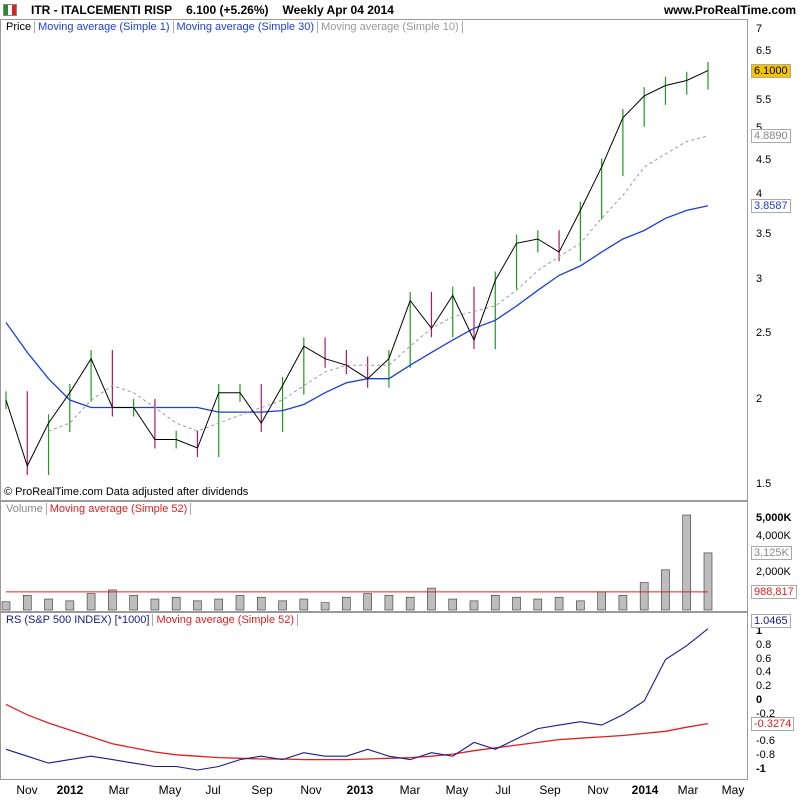 This screenshot has width=800, height=800. I want to click on price-tick-label: 4, so click(759, 194).